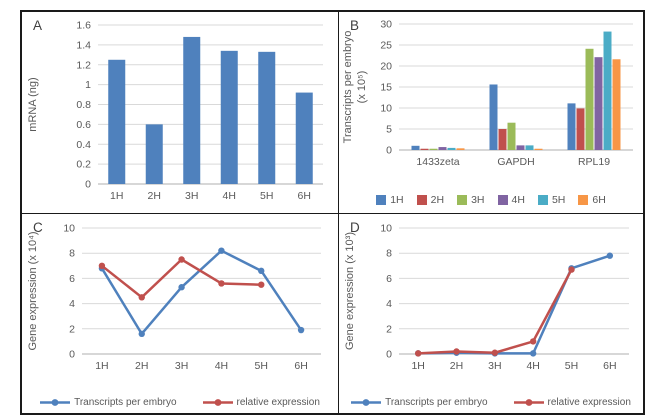 Image resolution: width=649 pixels, height=418 pixels. Describe the element at coordinates (33, 290) in the screenshot. I see `y-axis-title: Gene expression (x 10⁴)` at that location.